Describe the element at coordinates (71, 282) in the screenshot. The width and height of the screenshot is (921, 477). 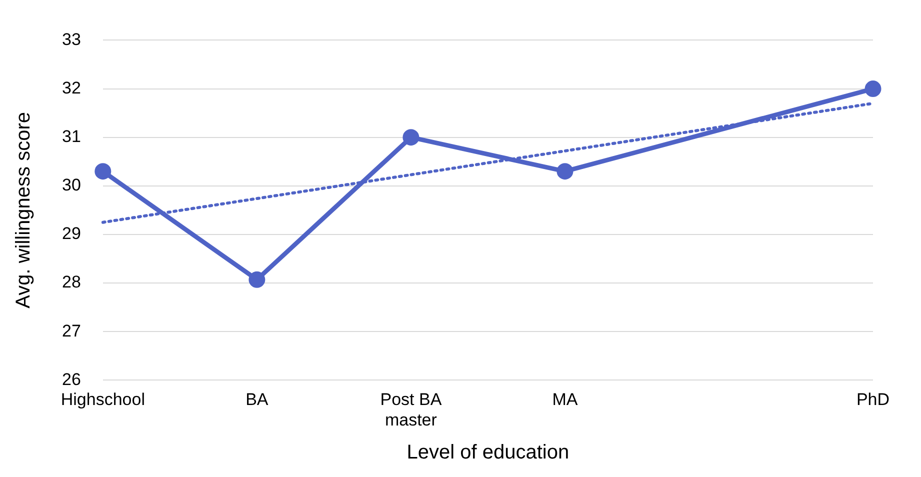
I see `y-tick-label: 28` at that location.